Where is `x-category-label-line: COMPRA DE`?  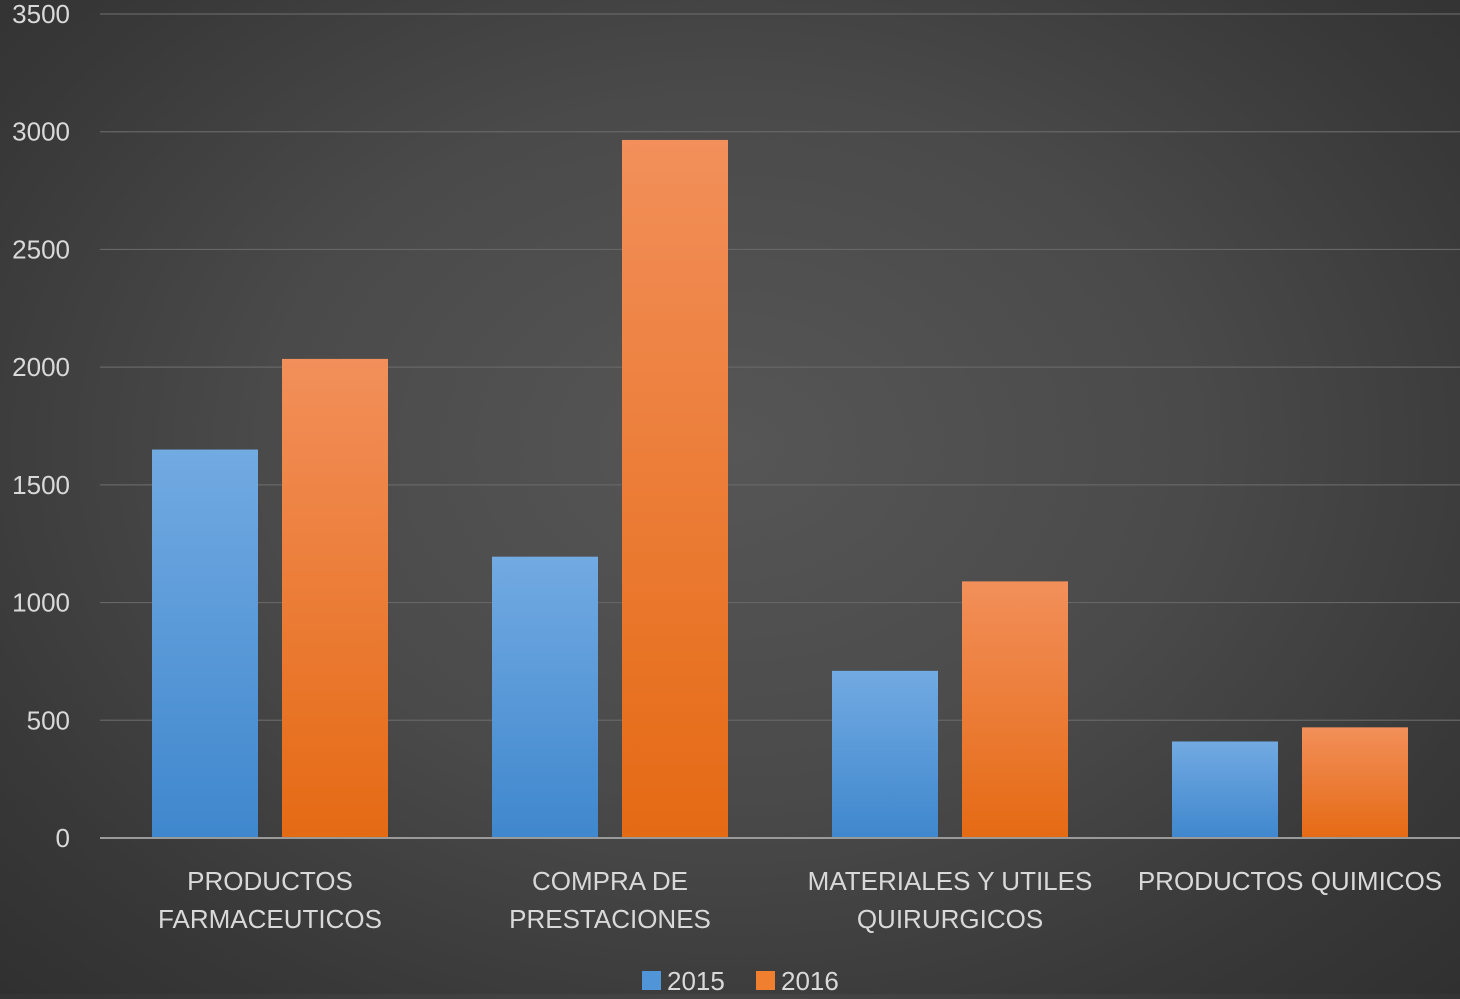
x-category-label-line: COMPRA DE is located at coordinates (610, 881).